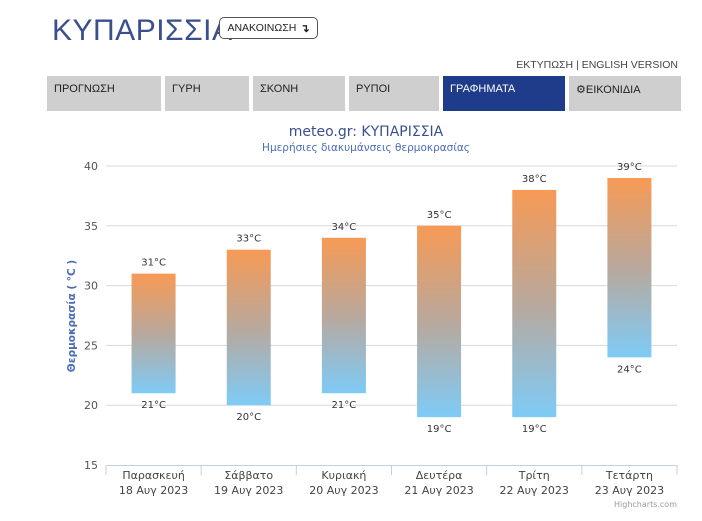 The width and height of the screenshot is (702, 521). Describe the element at coordinates (613, 90) in the screenshot. I see `tab-label: ΕΙΚΟΝΙΔΙΑ` at that location.